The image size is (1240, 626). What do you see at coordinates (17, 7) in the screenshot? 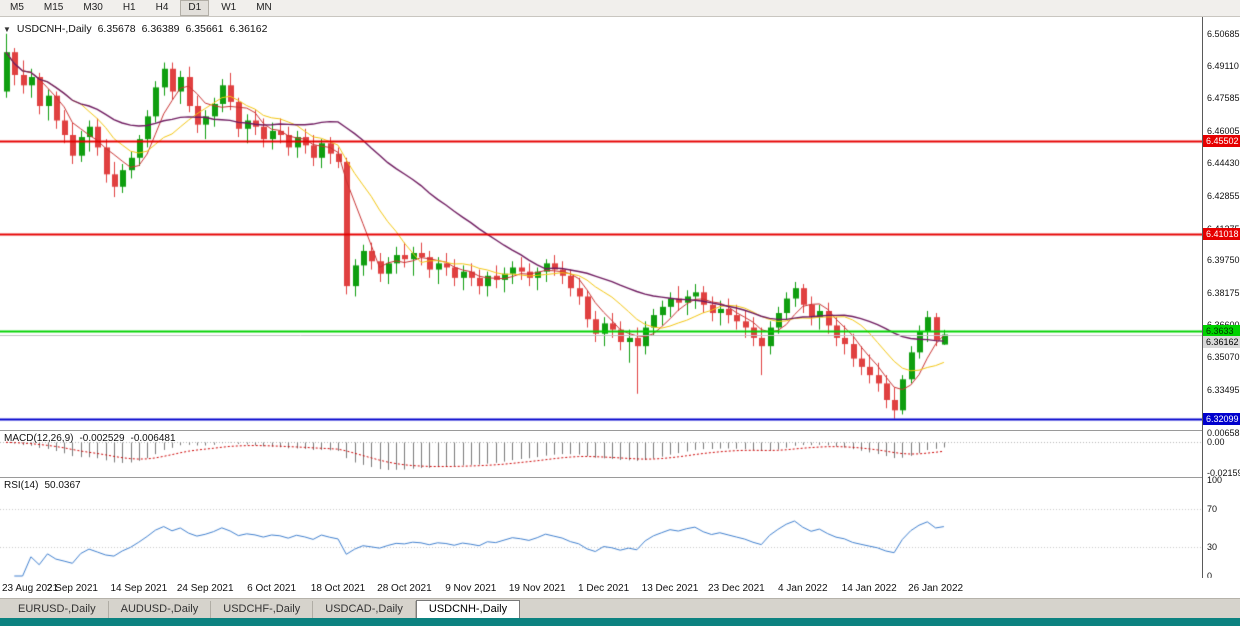
I see `timeframe-button-m5: M5` at bounding box center [17, 7].